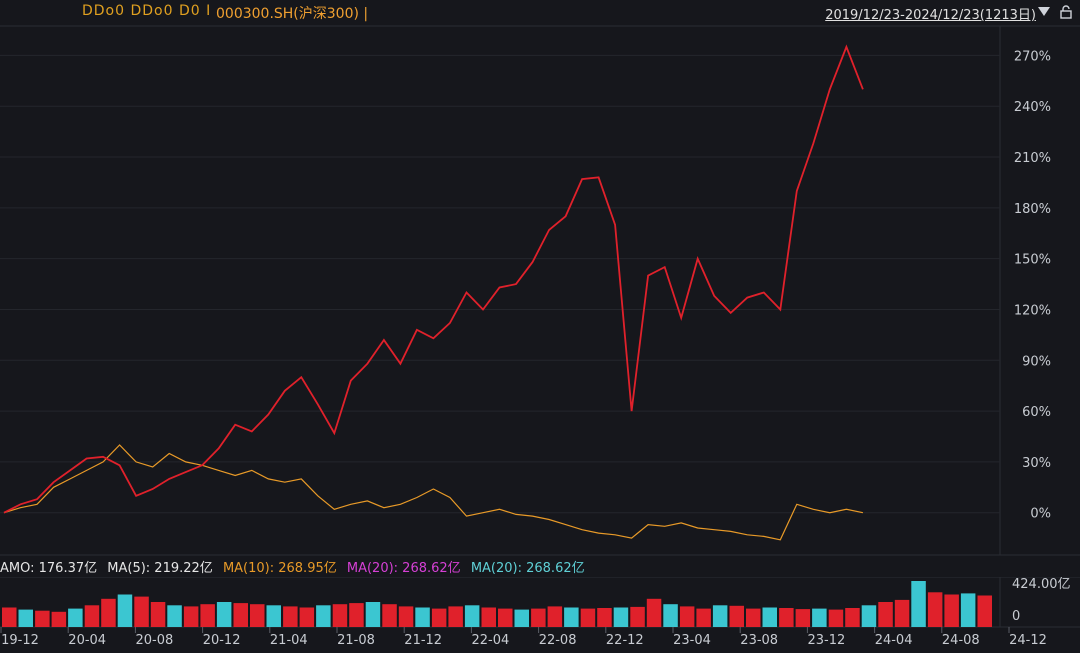 This screenshot has width=1080, height=653. I want to click on date-range-selector: 2019/12/23-2024/12/23(1213日), so click(930, 15).